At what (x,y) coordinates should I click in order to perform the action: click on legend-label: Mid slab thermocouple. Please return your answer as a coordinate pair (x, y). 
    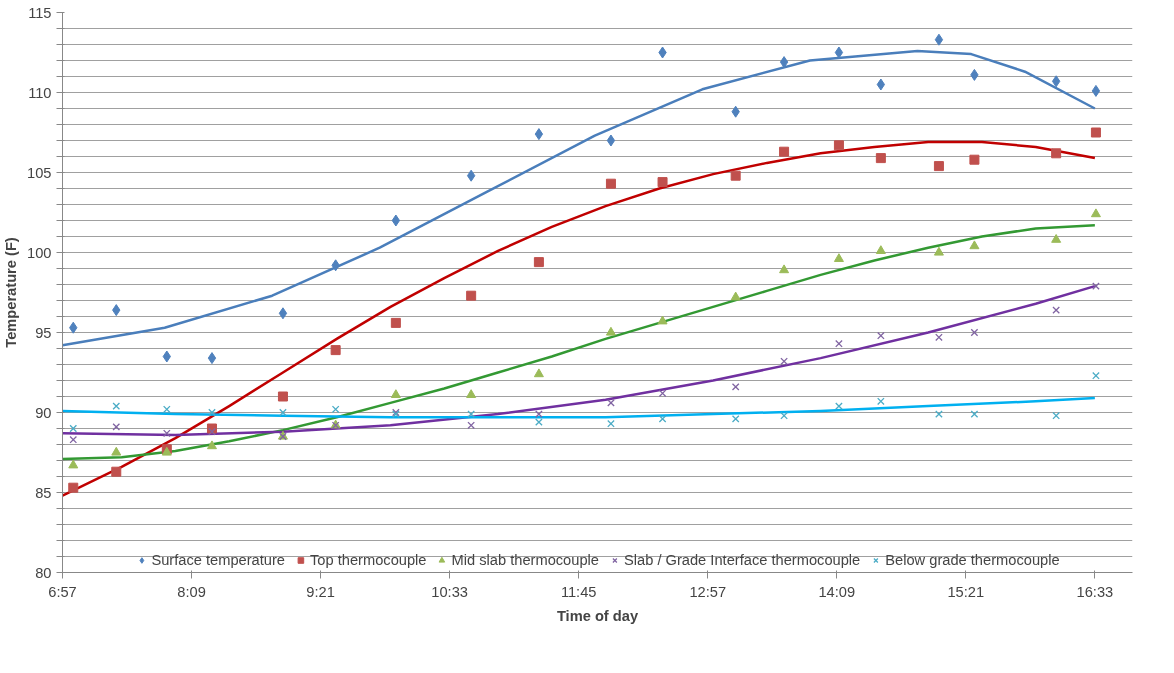
    Looking at the image, I should click on (525, 560).